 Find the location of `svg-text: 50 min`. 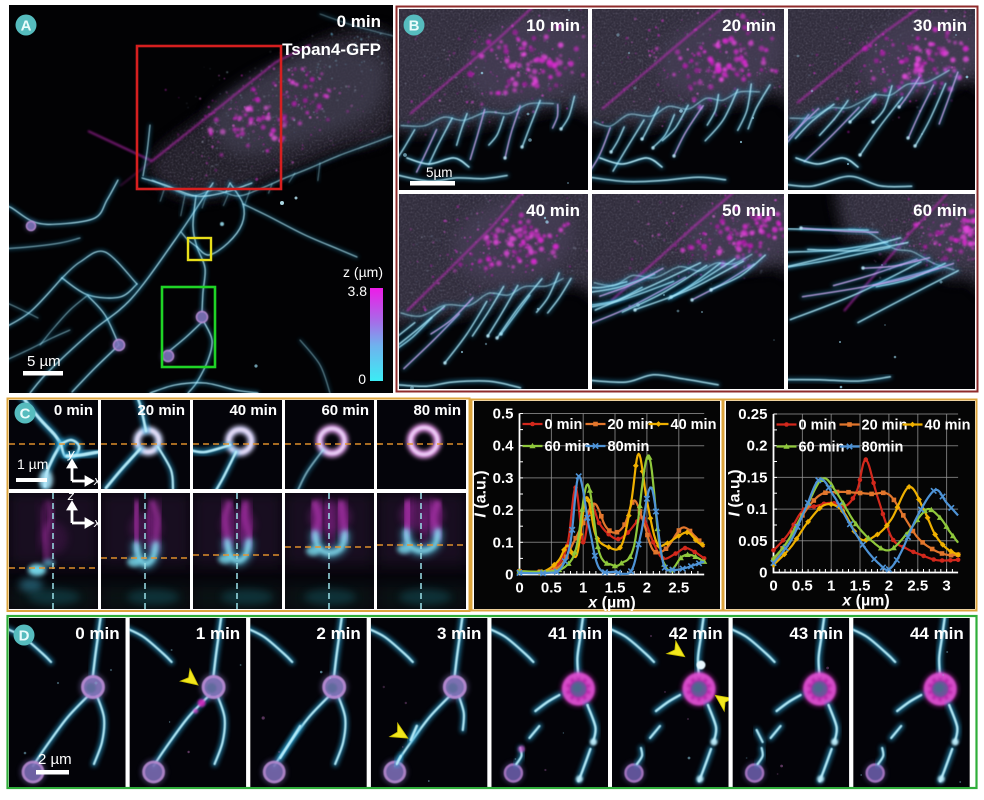

svg-text: 50 min is located at coordinates (749, 210).